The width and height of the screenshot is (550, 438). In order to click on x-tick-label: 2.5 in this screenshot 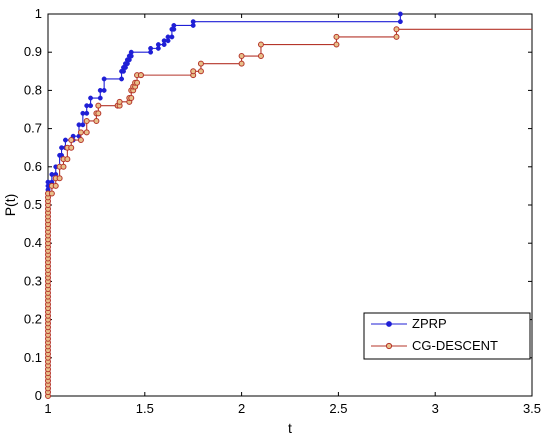, I will do `click(338, 408)`.